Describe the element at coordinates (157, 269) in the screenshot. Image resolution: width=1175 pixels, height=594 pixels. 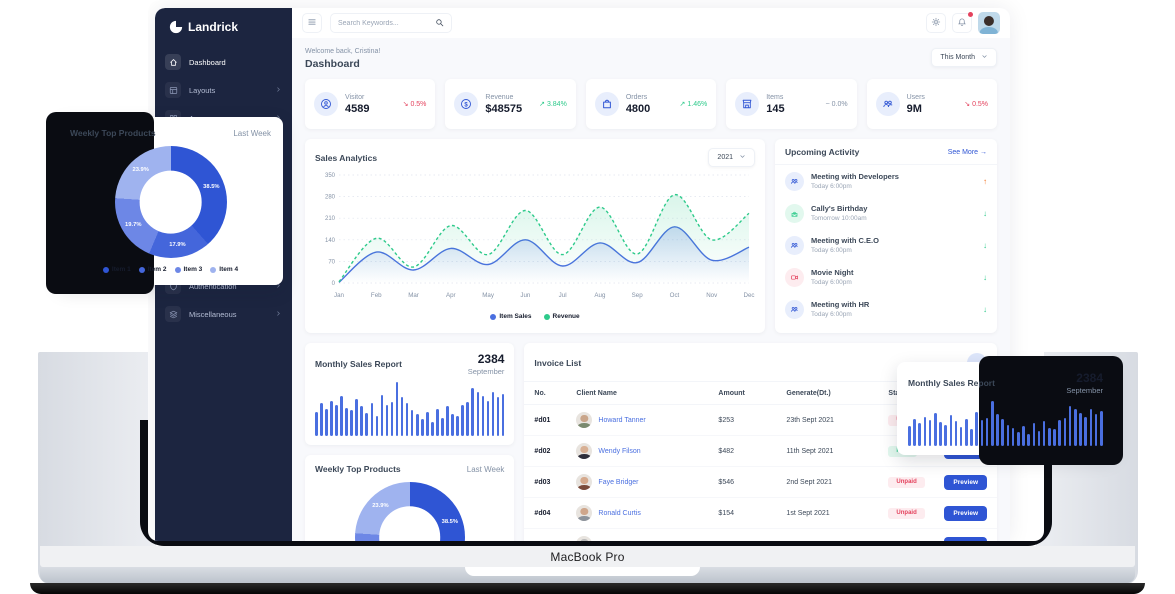
I see `legend-label: Item 2` at that location.